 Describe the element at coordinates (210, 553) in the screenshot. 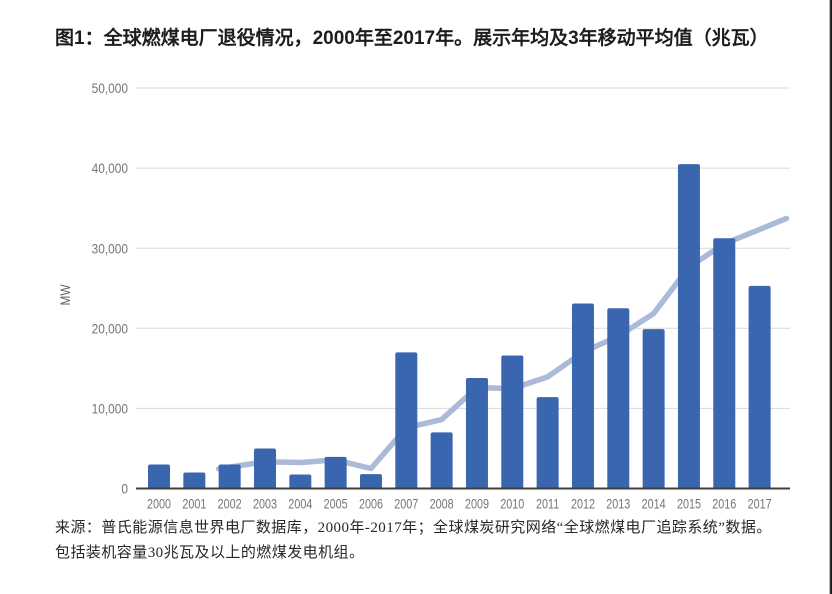

I see `source-note-line-2: 包括装机容量30兆瓦及以上的燃煤发电机组。` at that location.